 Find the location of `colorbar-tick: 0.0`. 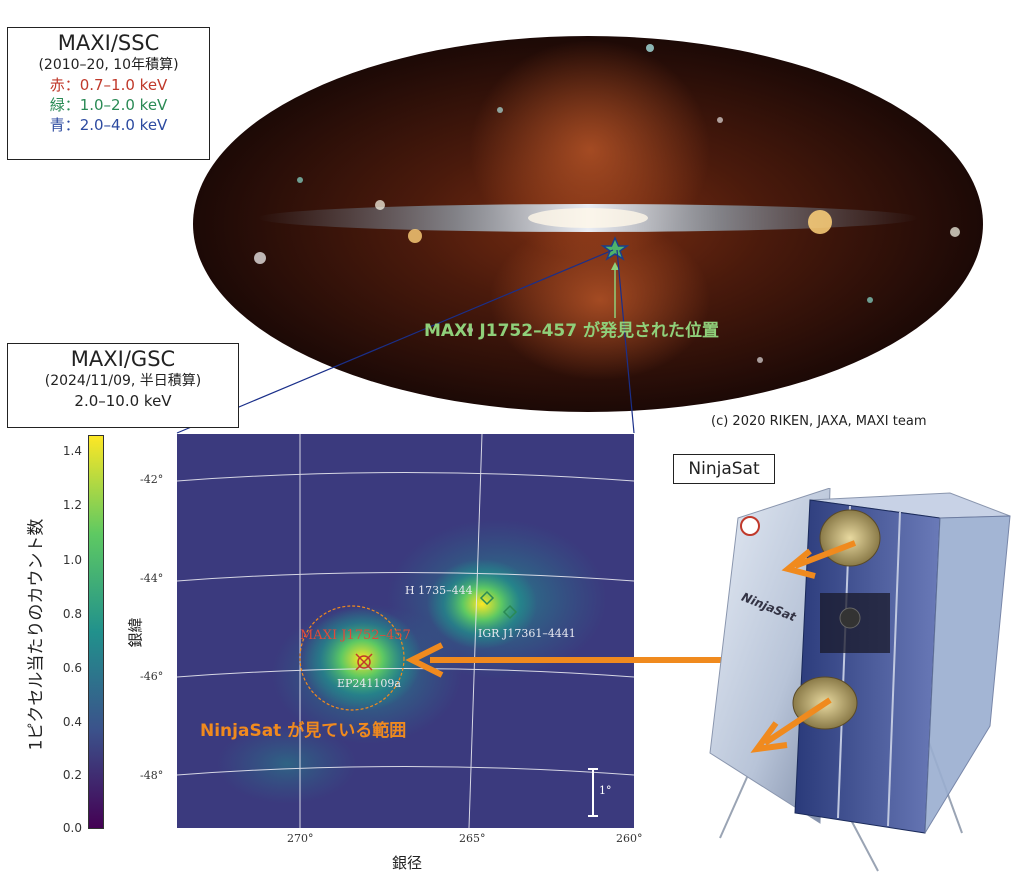

colorbar-tick: 0.0 is located at coordinates (72, 828).